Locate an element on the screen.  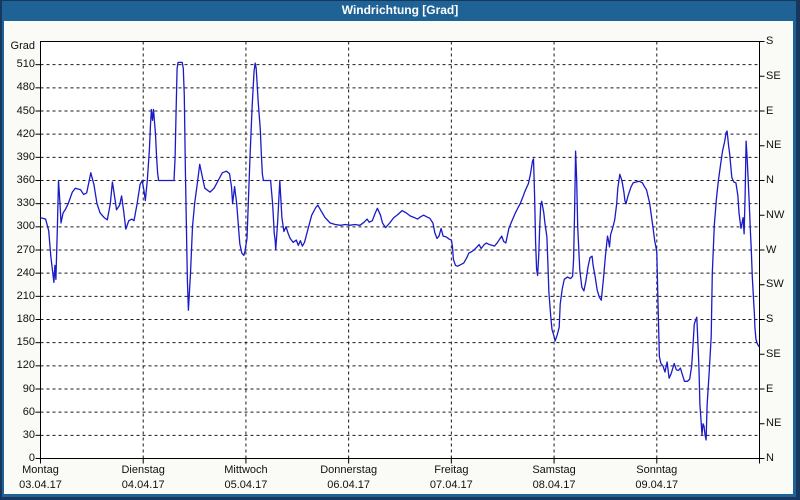
y-left-tick-label: 180 is located at coordinates (25, 319).